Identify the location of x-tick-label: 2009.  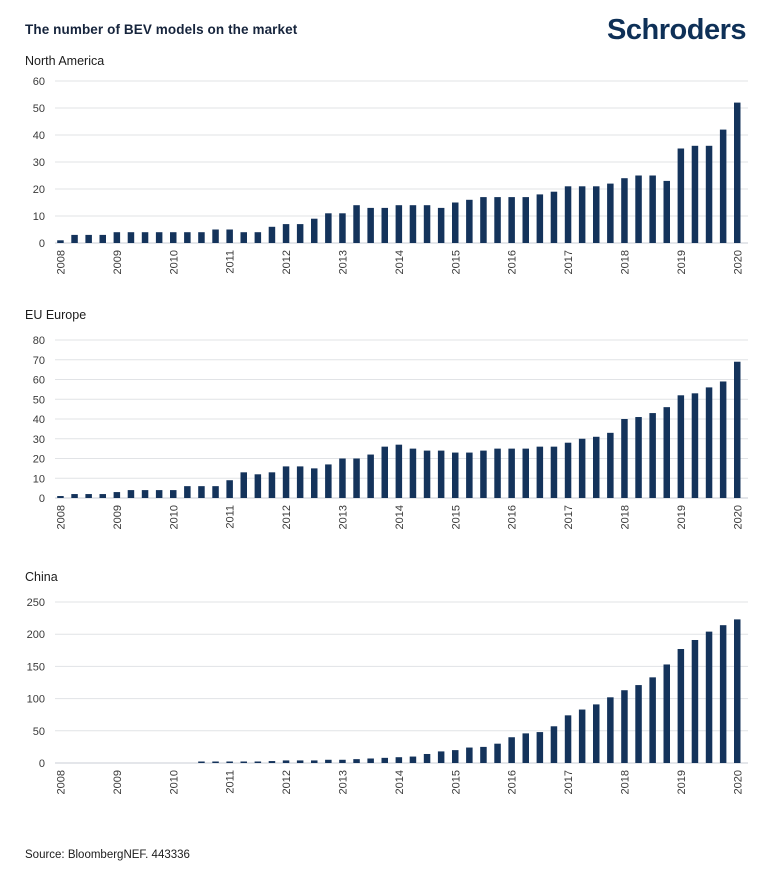
(118, 517).